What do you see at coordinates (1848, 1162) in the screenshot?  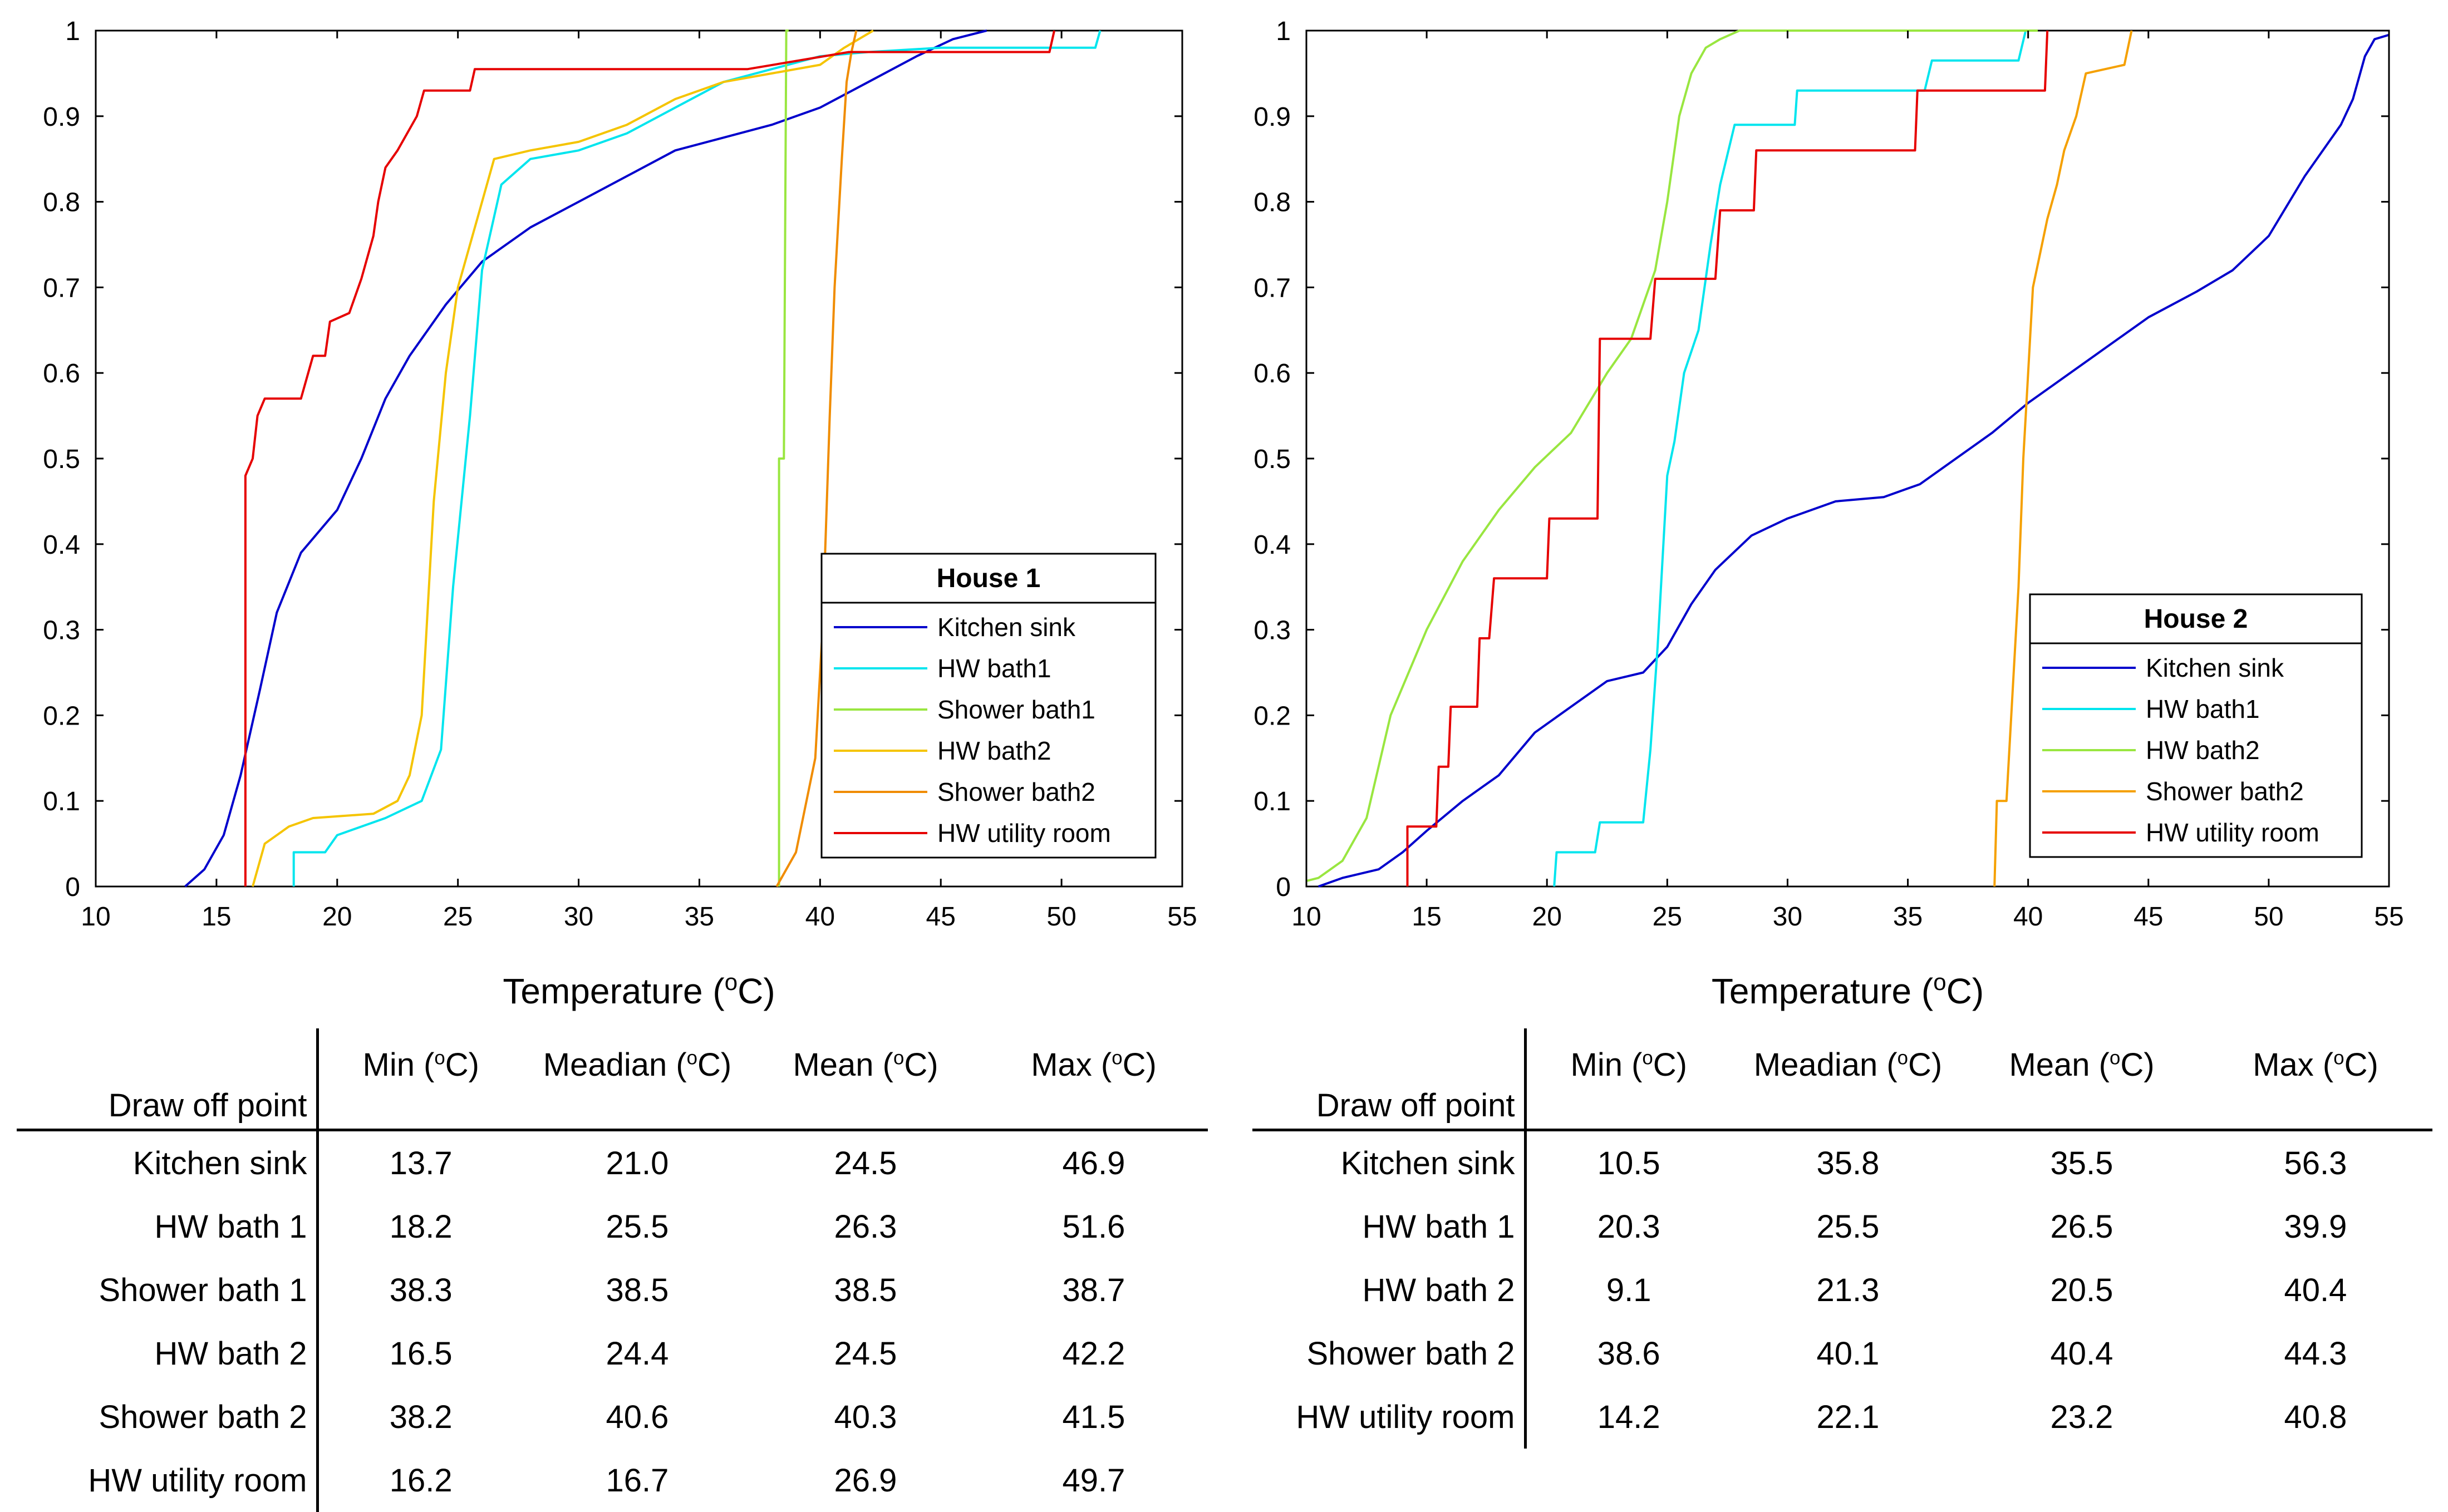 I see `table-cell: 35.8` at bounding box center [1848, 1162].